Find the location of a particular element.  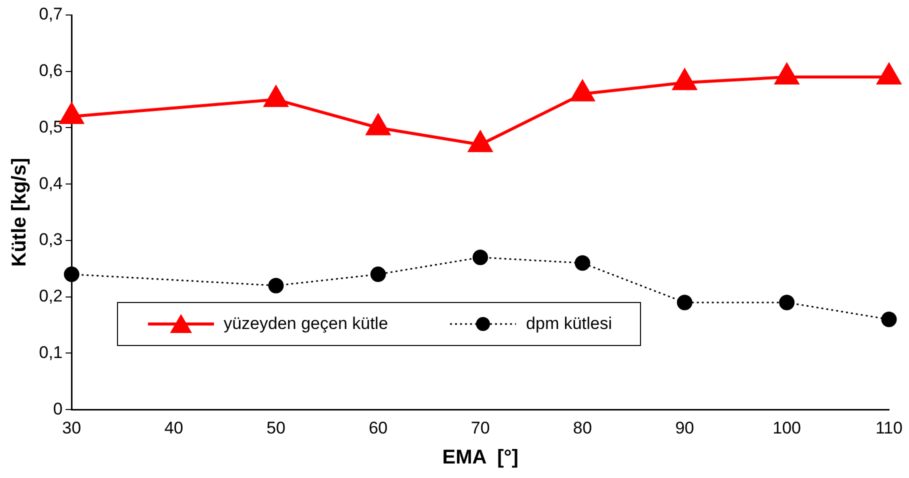

x-tick-label: 40 is located at coordinates (174, 428).